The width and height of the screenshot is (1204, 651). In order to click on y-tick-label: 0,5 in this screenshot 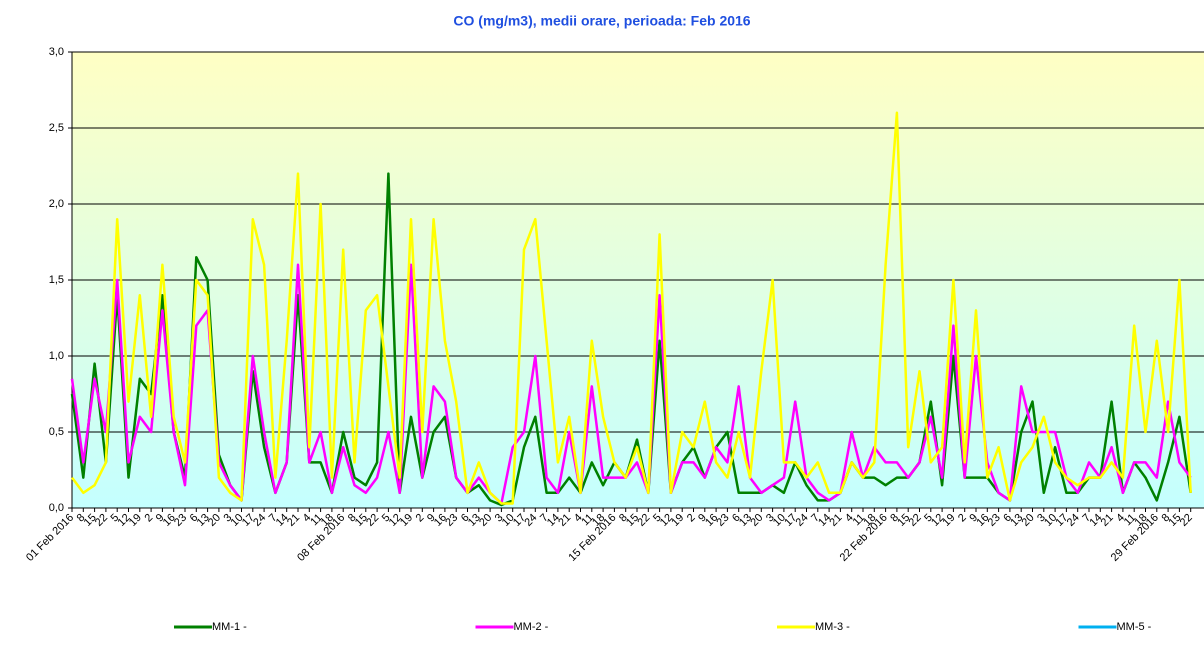, I will do `click(56, 432)`.